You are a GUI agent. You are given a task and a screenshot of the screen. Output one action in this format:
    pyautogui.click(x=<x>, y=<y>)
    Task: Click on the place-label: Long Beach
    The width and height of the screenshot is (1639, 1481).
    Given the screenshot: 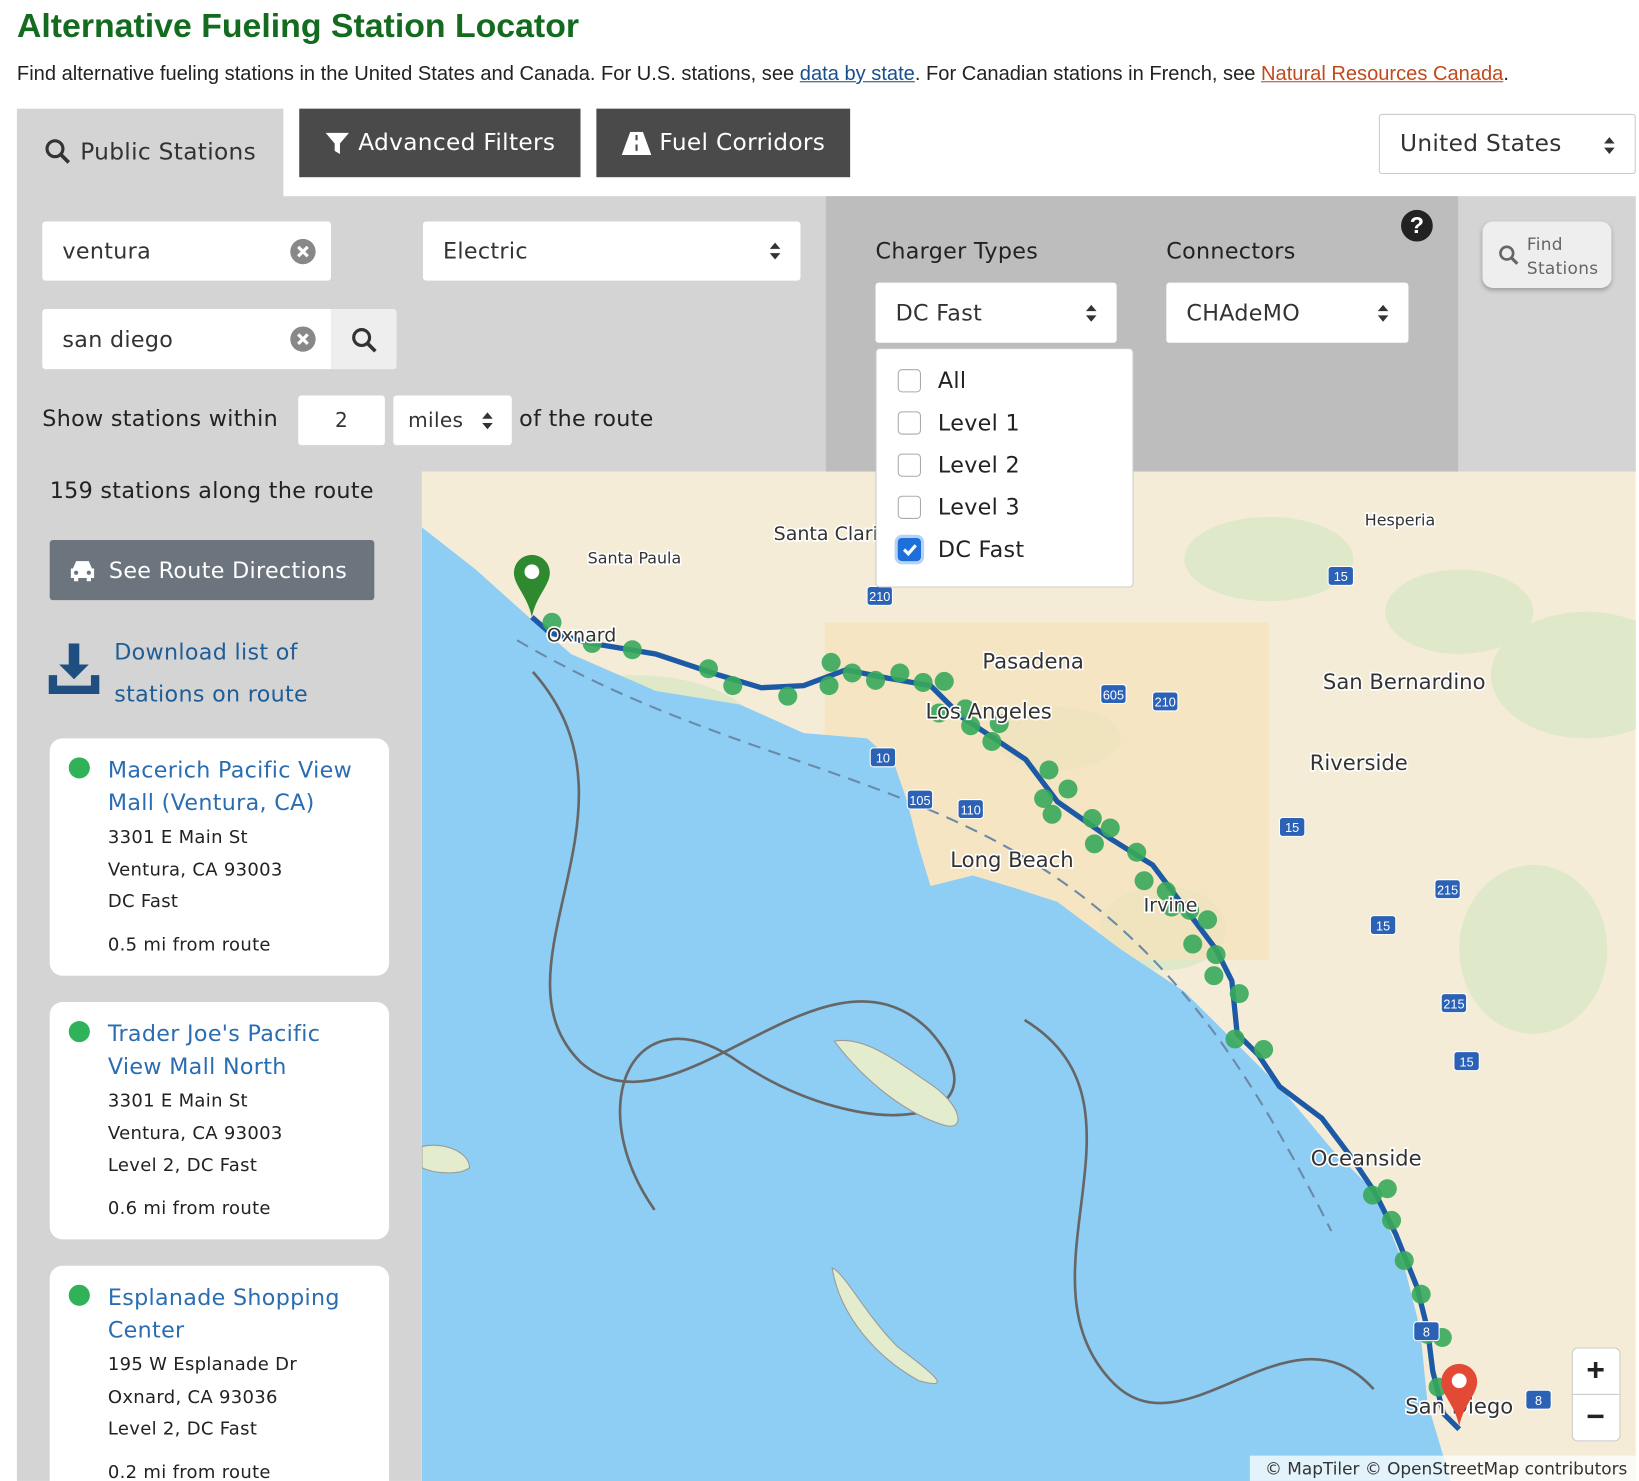 What is the action you would take?
    pyautogui.click(x=1011, y=859)
    